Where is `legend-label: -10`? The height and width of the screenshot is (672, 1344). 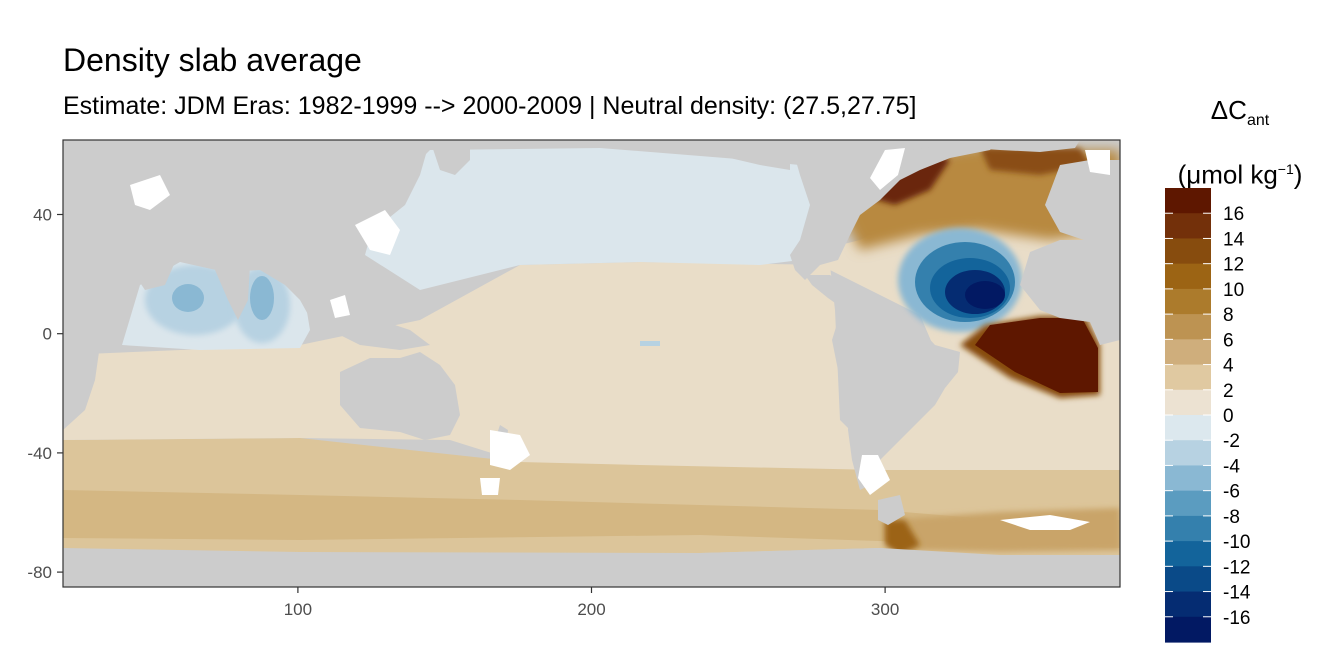
legend-label: -10 is located at coordinates (1236, 542).